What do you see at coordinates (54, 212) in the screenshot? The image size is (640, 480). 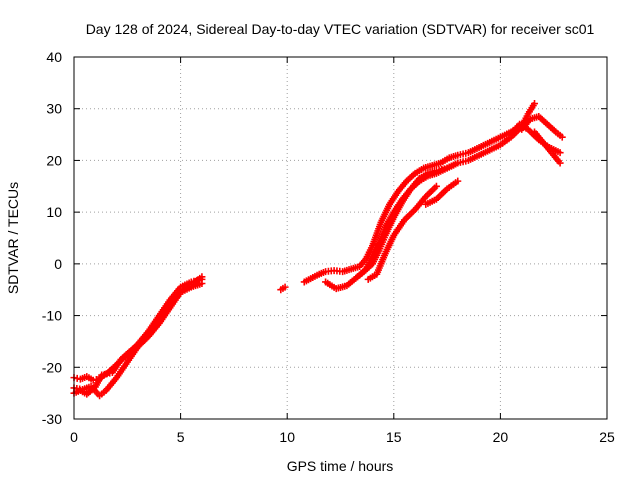 I see `y-tick-label: 10` at bounding box center [54, 212].